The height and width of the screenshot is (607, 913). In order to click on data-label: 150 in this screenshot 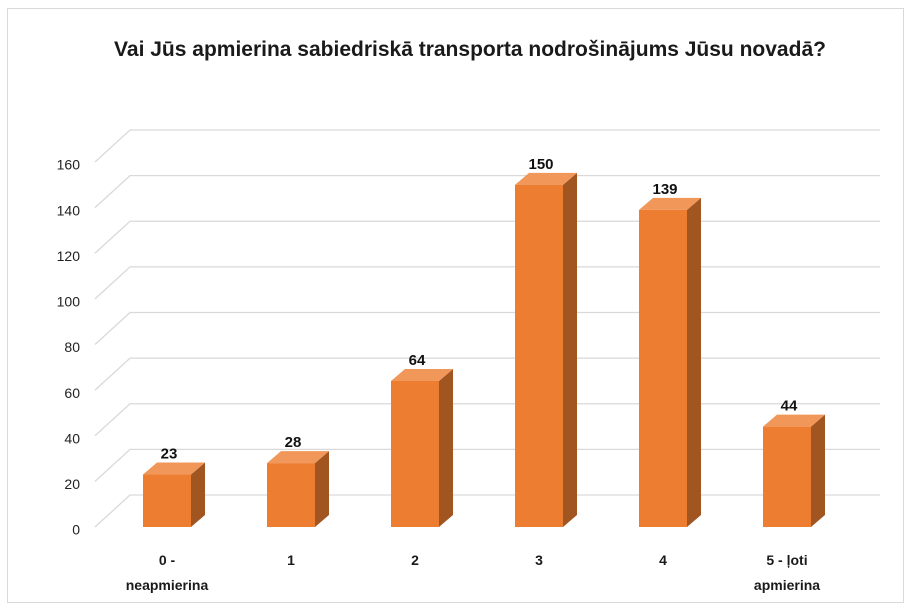, I will do `click(540, 164)`.